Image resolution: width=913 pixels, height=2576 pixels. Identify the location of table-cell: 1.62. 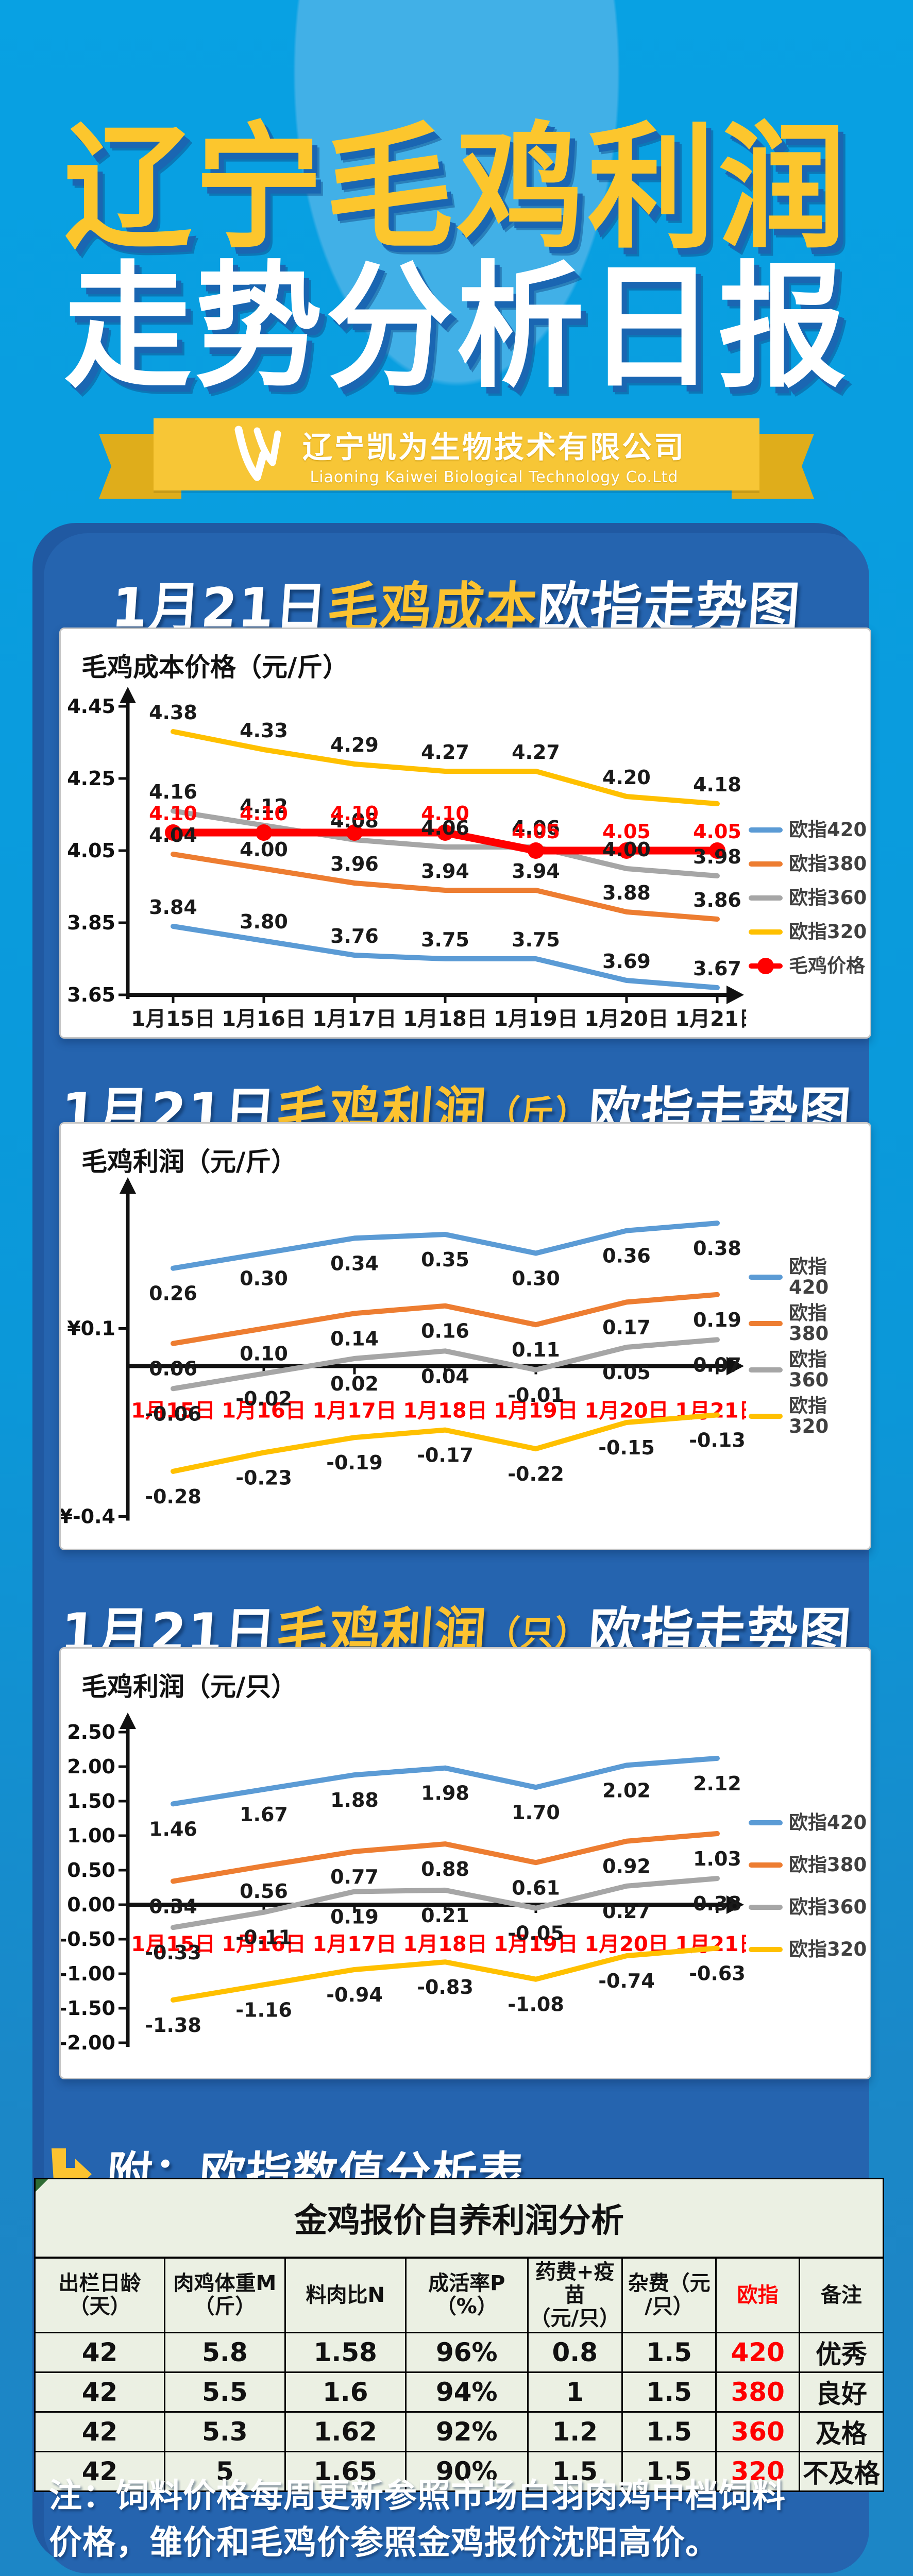
(345, 2432).